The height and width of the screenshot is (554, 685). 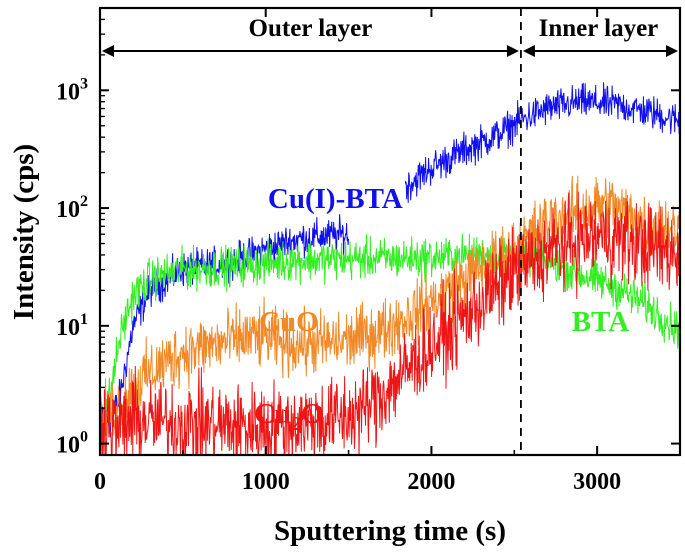 I want to click on y-axis-label: Intensity (cps), so click(x=24, y=232).